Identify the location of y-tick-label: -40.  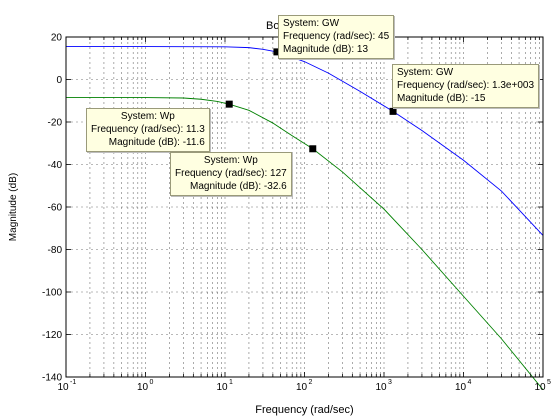
(55, 165).